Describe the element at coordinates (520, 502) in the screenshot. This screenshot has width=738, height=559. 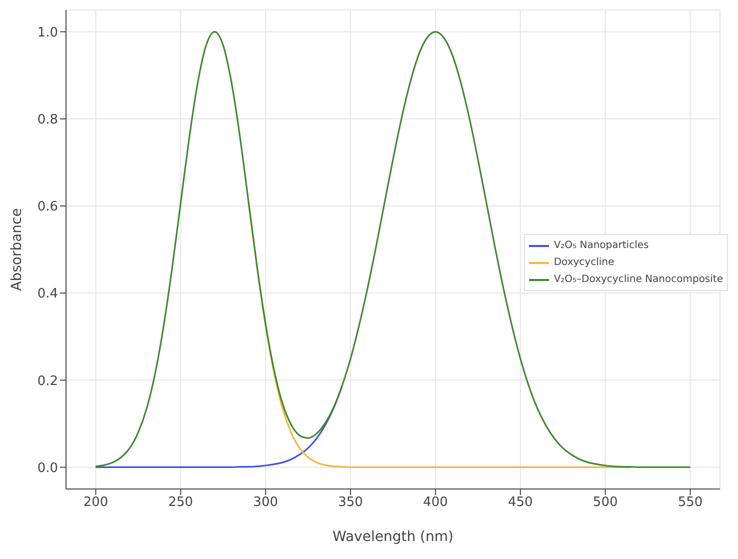
I see `x-tick-label: 450` at that location.